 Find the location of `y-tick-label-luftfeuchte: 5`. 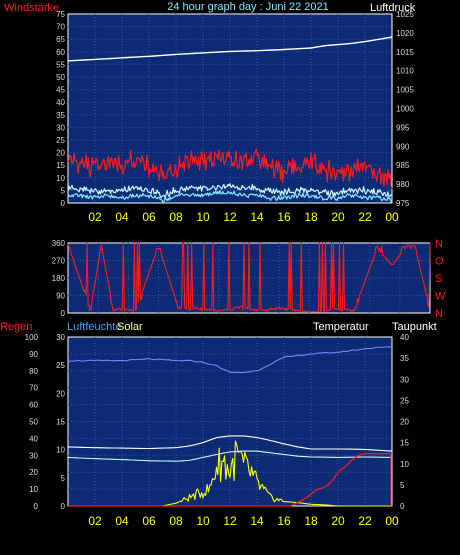

y-tick-label-luftfeuchte: 5 is located at coordinates (63, 478).